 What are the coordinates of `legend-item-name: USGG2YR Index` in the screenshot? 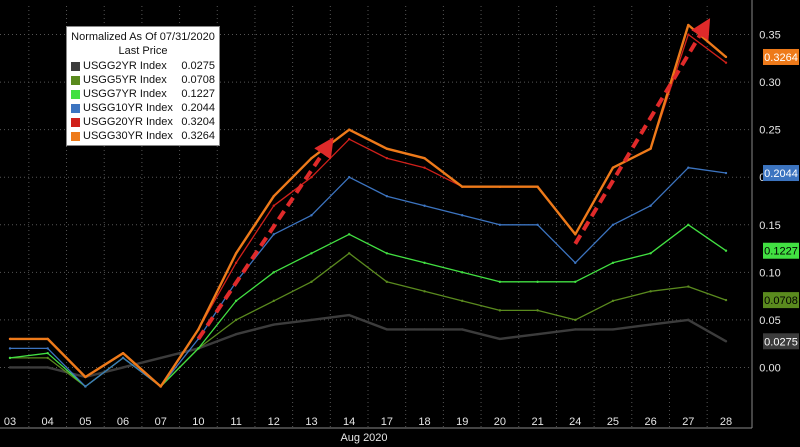 It's located at (125, 66).